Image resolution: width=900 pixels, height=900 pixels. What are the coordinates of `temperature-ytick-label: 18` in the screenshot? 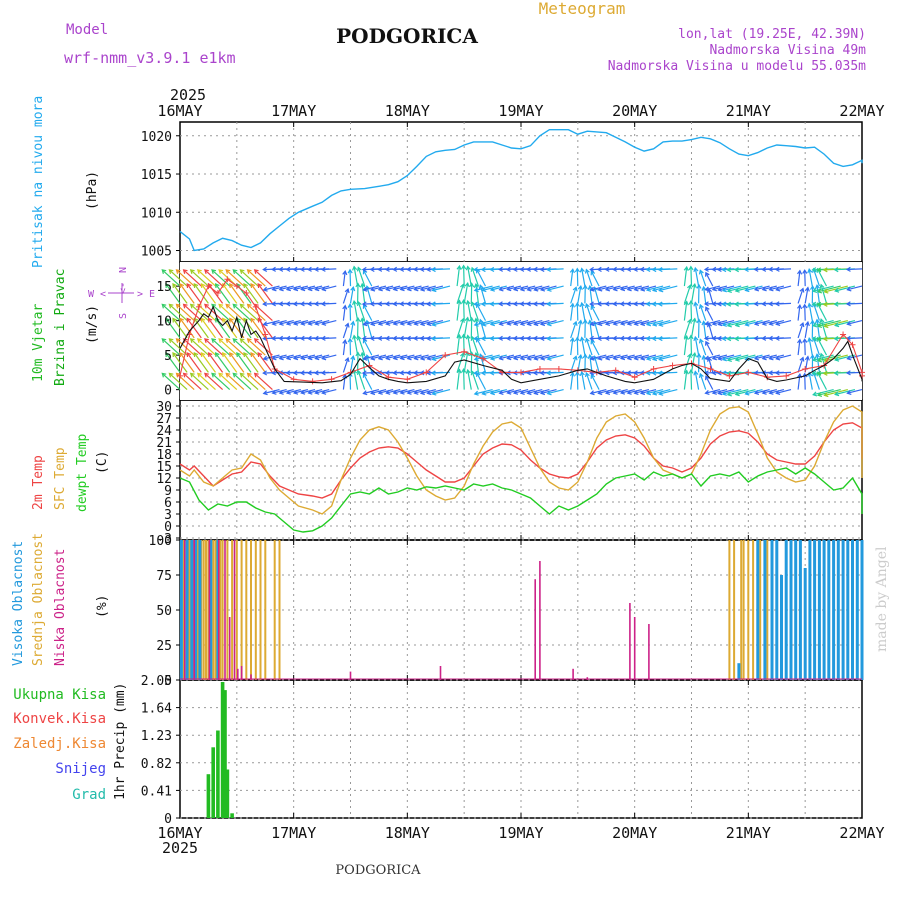 It's located at (164, 455).